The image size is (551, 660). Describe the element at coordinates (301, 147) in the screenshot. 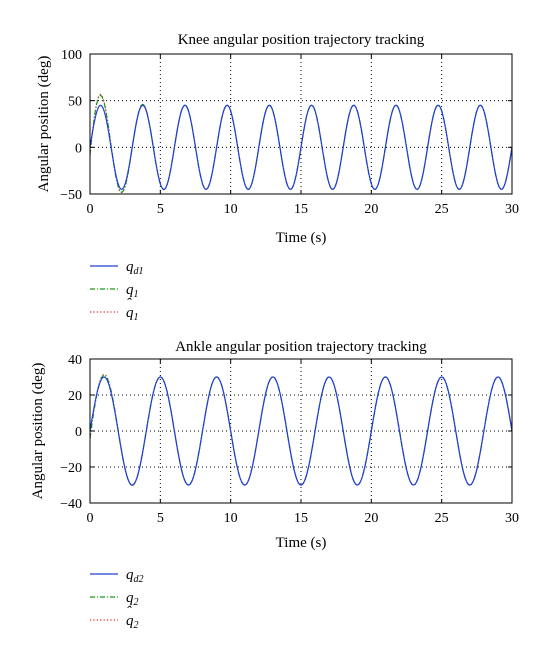

I see `series-line-q_d1` at that location.